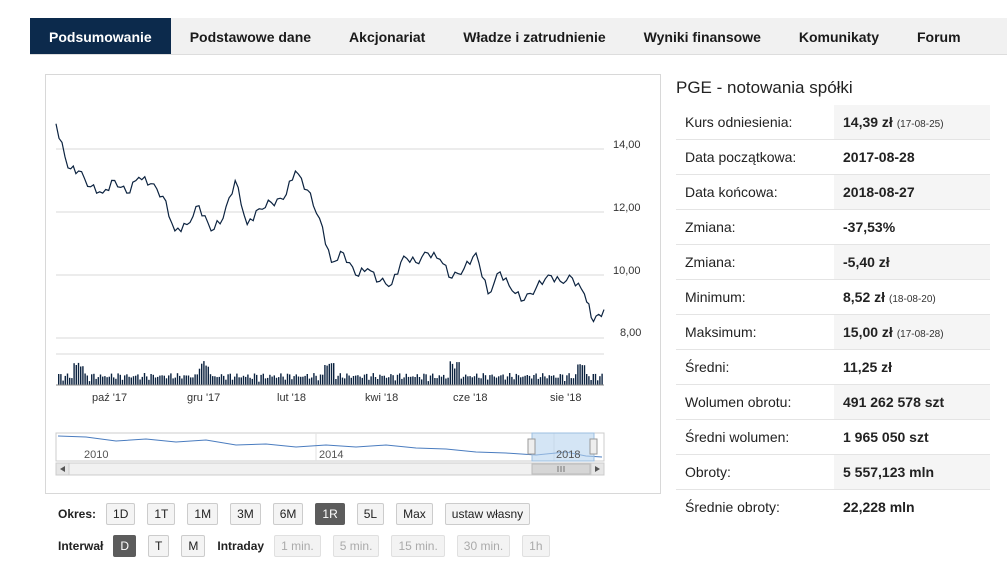  What do you see at coordinates (159, 546) in the screenshot?
I see `interval-button-t: T` at bounding box center [159, 546].